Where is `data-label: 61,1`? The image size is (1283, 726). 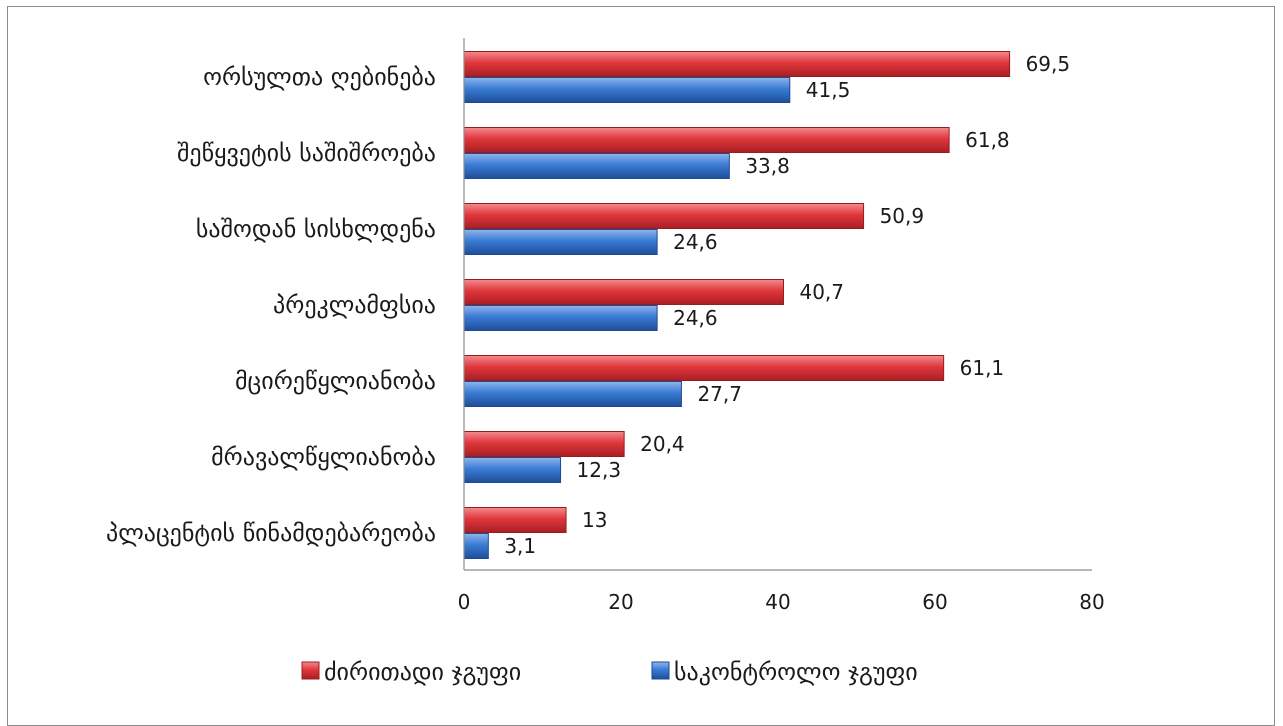 data-label: 61,1 is located at coordinates (982, 368).